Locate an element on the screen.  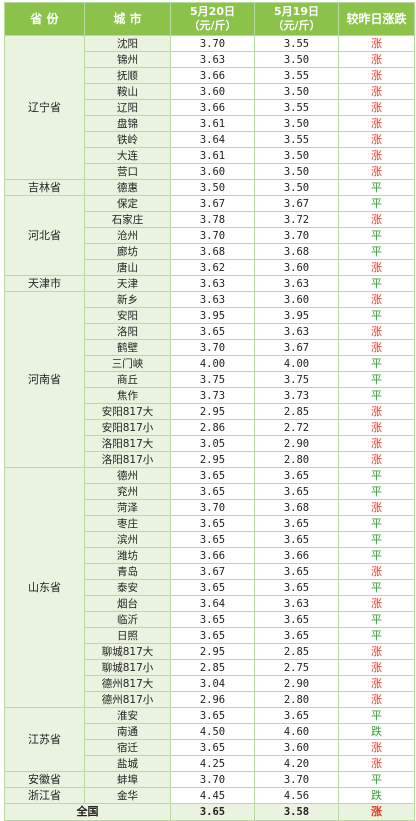
city-cell: 三门峡 is located at coordinates (127, 363).